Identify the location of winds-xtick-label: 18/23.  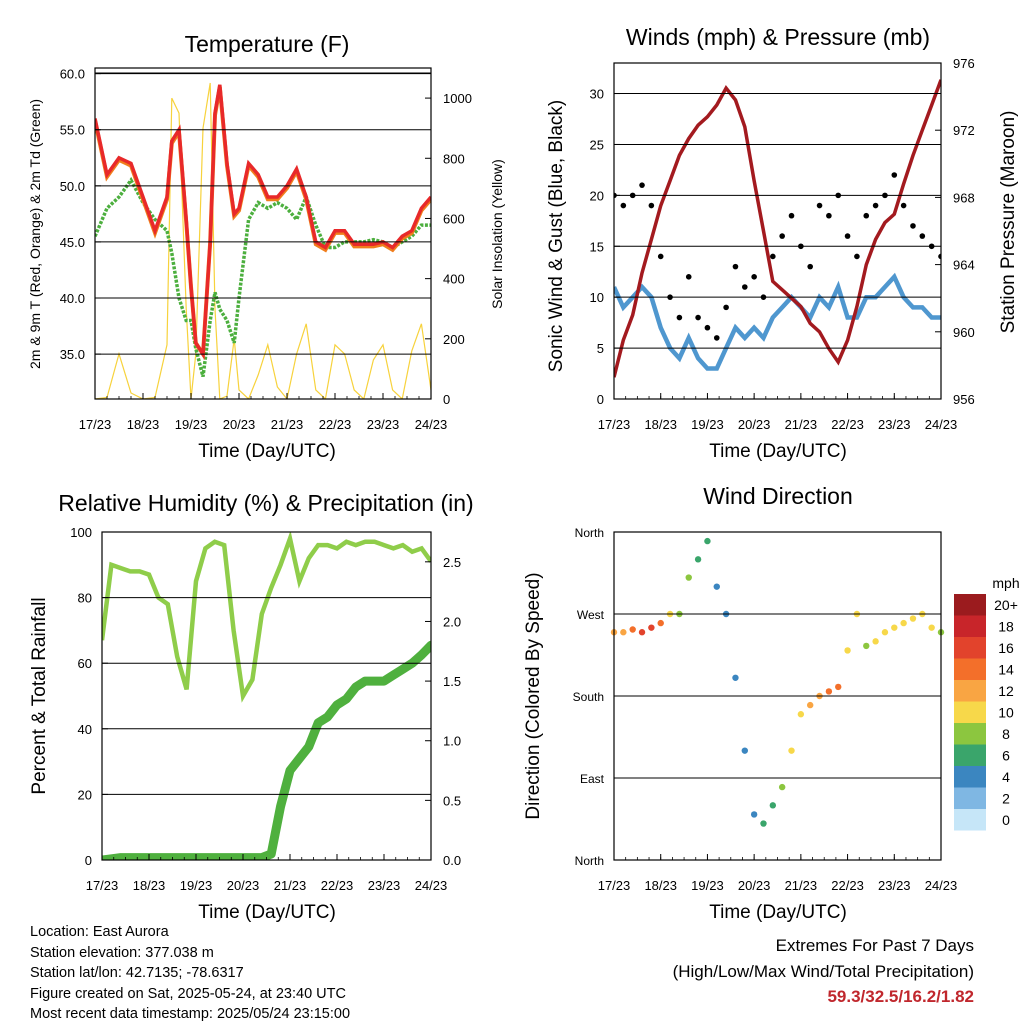
(660, 424).